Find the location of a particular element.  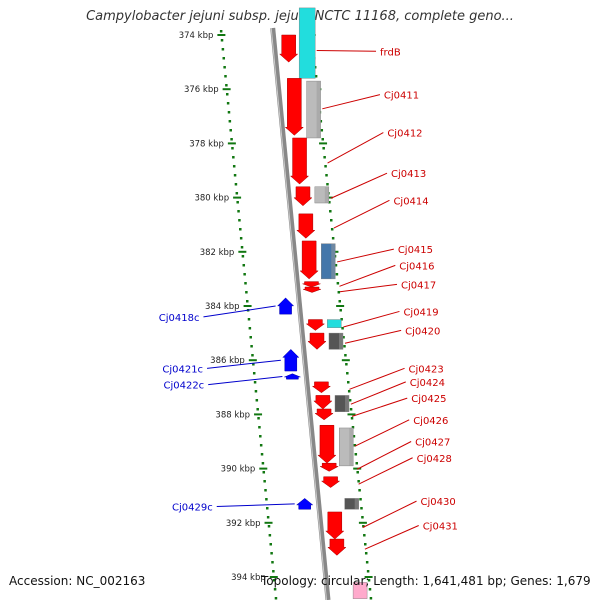

ruler-label: 392 kbp is located at coordinates (243, 524).